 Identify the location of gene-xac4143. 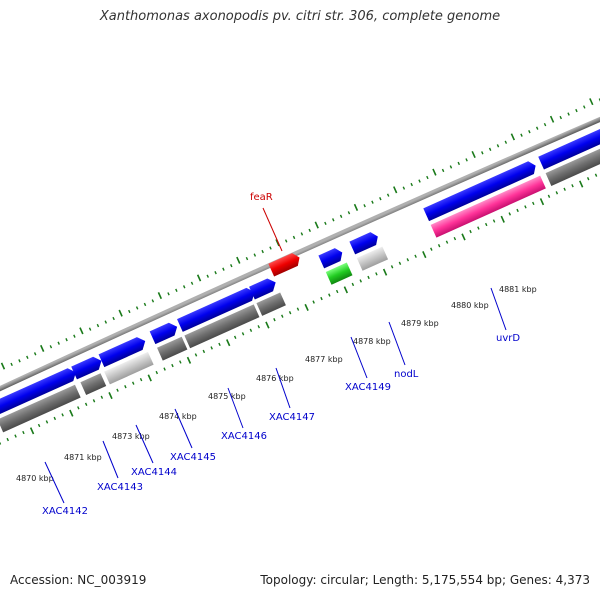
(87, 367).